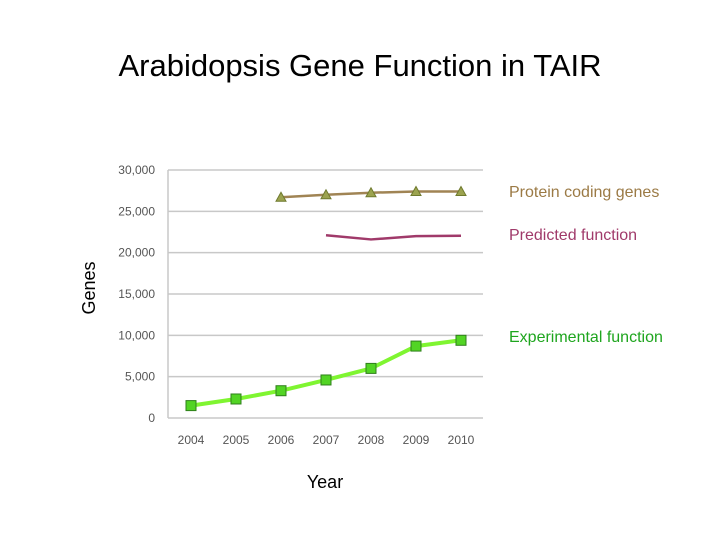 The width and height of the screenshot is (720, 540). Describe the element at coordinates (393, 237) in the screenshot. I see `series-line` at that location.